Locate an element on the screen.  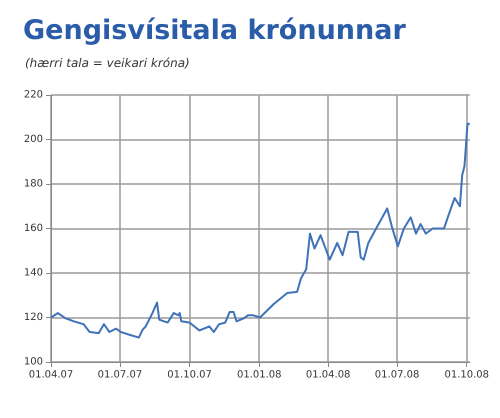
y-tick-label: 220 is located at coordinates (33, 95).